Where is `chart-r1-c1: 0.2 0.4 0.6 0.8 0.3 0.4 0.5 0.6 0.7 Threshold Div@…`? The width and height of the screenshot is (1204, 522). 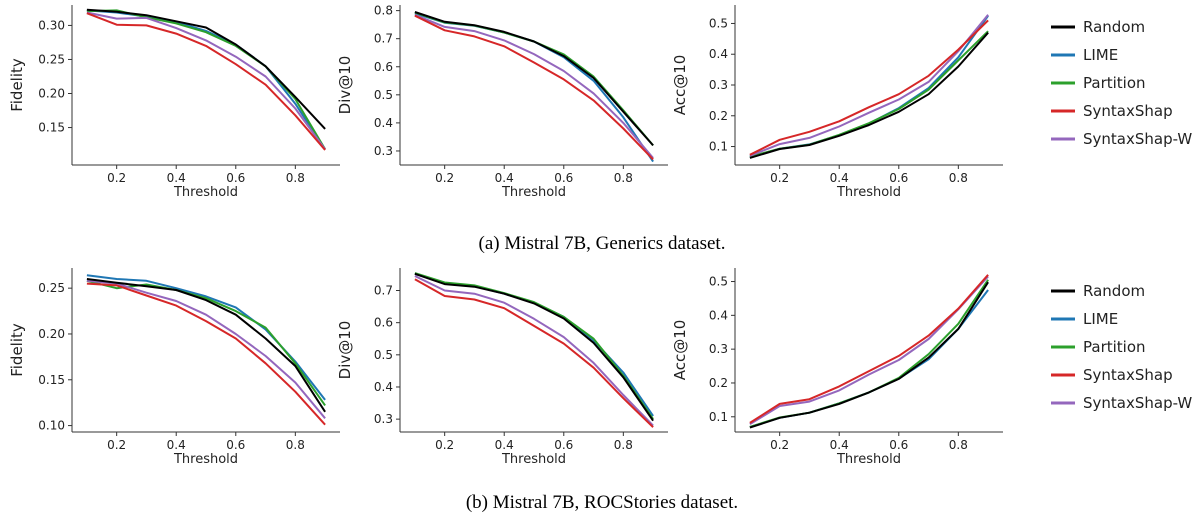 chart-r1-c1: 0.2 0.4 0.6 0.8 0.3 0.4 0.5 0.6 0.7 Threshold Div@… is located at coordinates (502, 367).